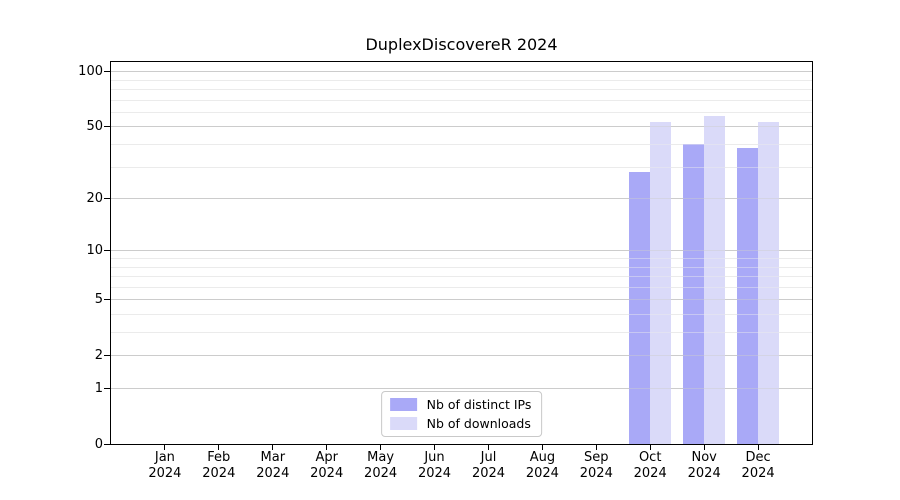 This screenshot has height=500, width=900. Describe the element at coordinates (488, 447) in the screenshot. I see `xtick-jul` at that location.